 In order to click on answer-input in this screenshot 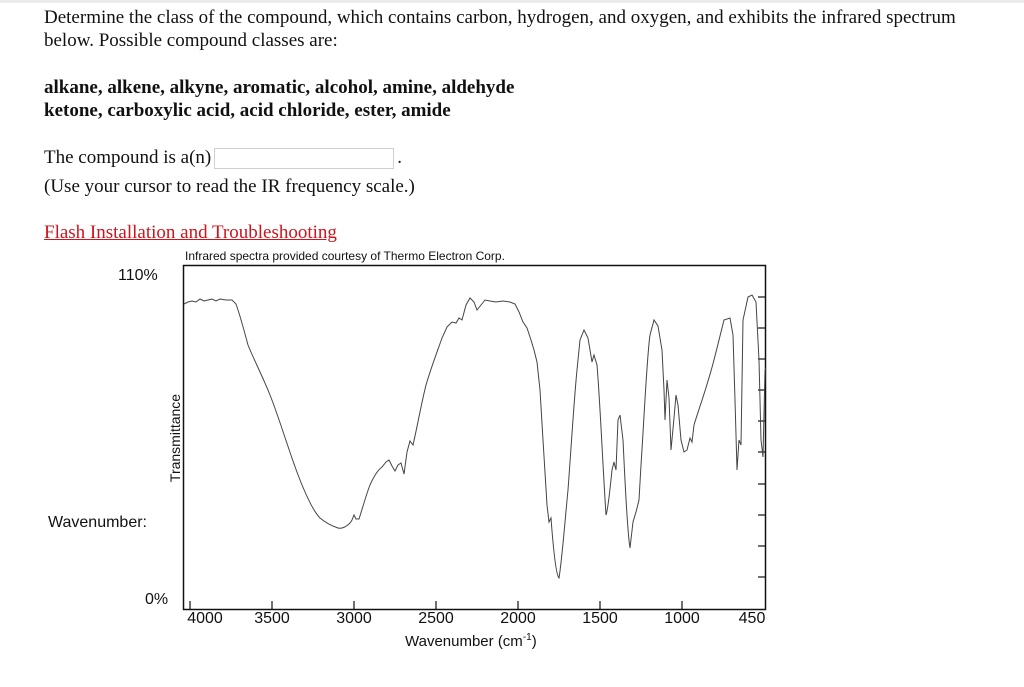, I will do `click(304, 158)`.